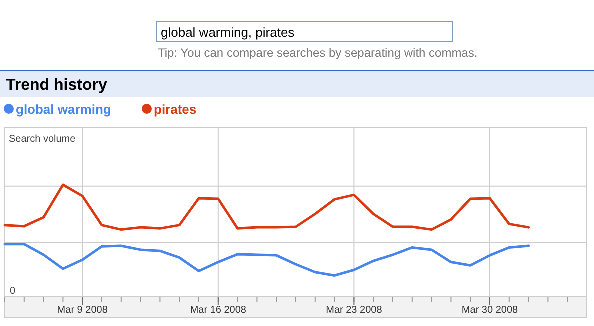  Describe the element at coordinates (82, 310) in the screenshot. I see `x-tick-label: Mar 9 2008` at that location.